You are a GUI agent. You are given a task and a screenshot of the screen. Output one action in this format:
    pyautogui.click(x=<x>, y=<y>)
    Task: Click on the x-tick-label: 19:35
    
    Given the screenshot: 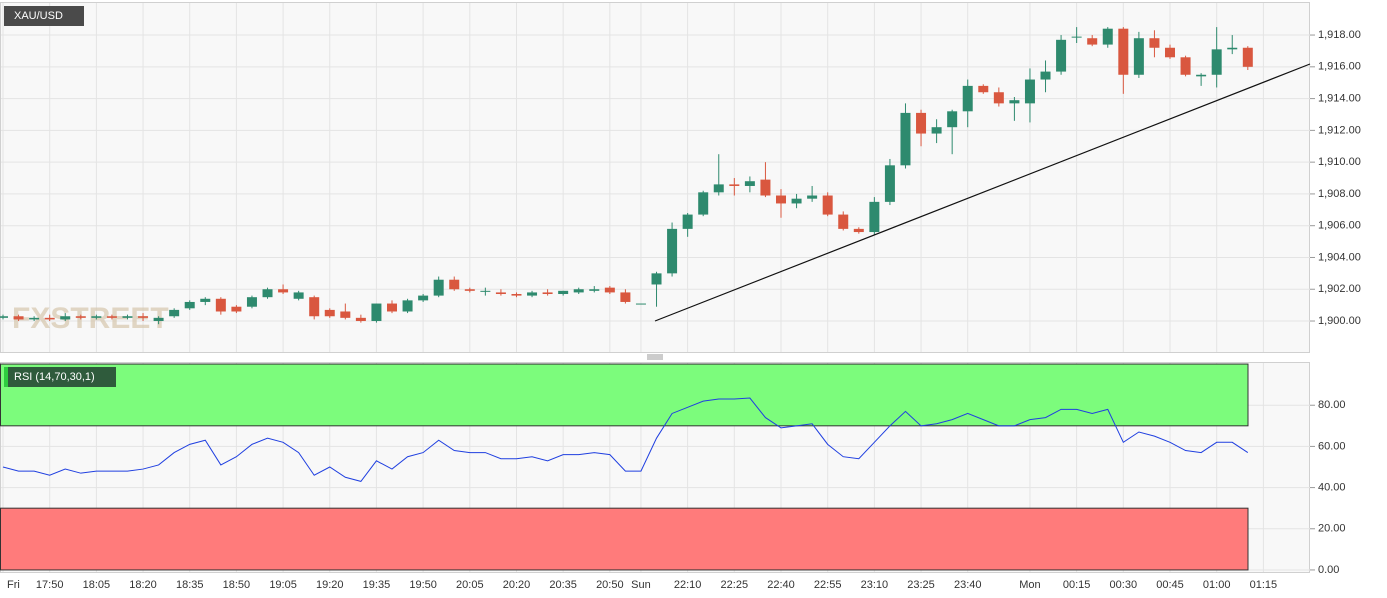 What is the action you would take?
    pyautogui.click(x=377, y=585)
    